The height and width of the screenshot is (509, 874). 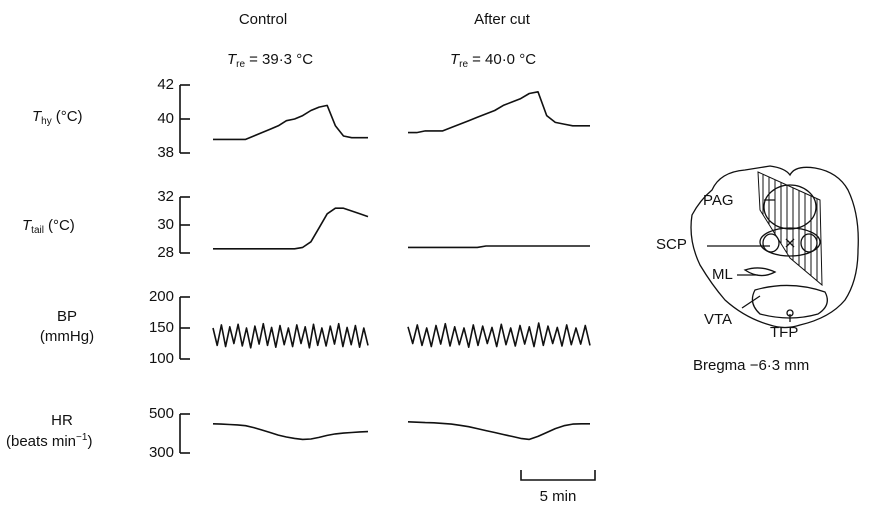 I want to click on y-label: (beats min−1), so click(x=49, y=441).